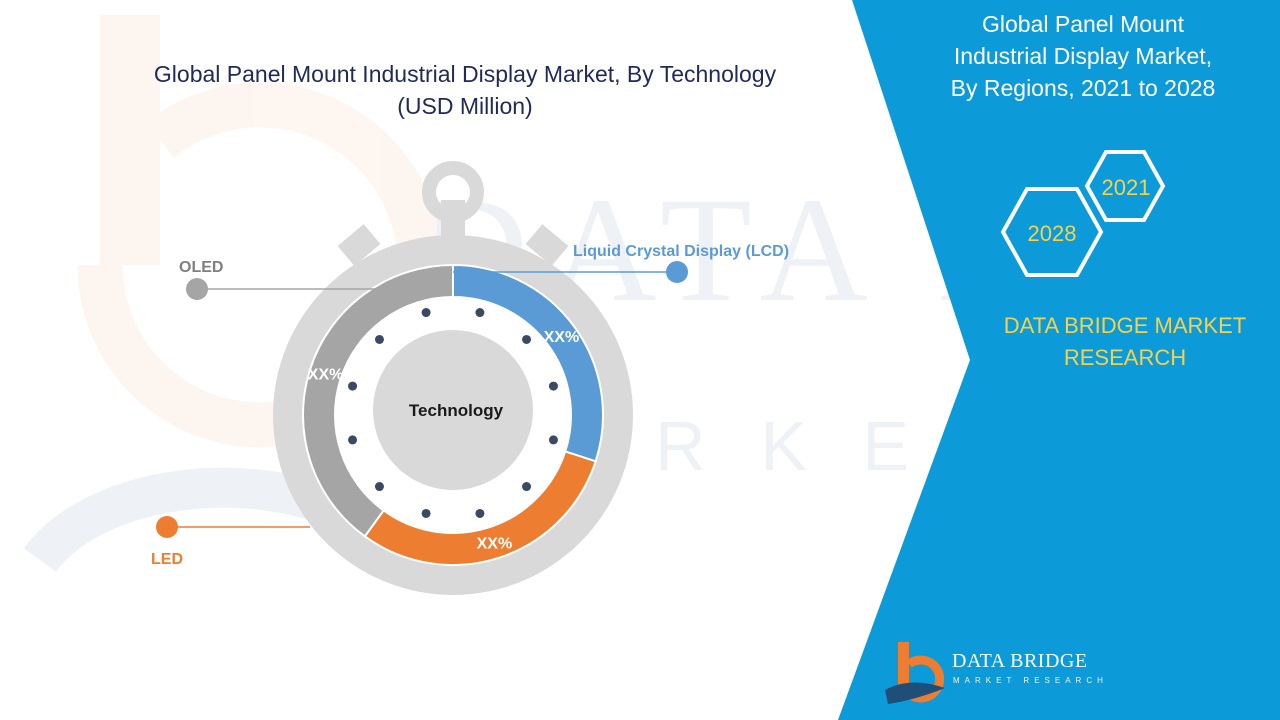 This screenshot has width=1280, height=720. What do you see at coordinates (681, 251) in the screenshot?
I see `legend-label-lcd: Liquid Crystal Display (LCD)` at bounding box center [681, 251].